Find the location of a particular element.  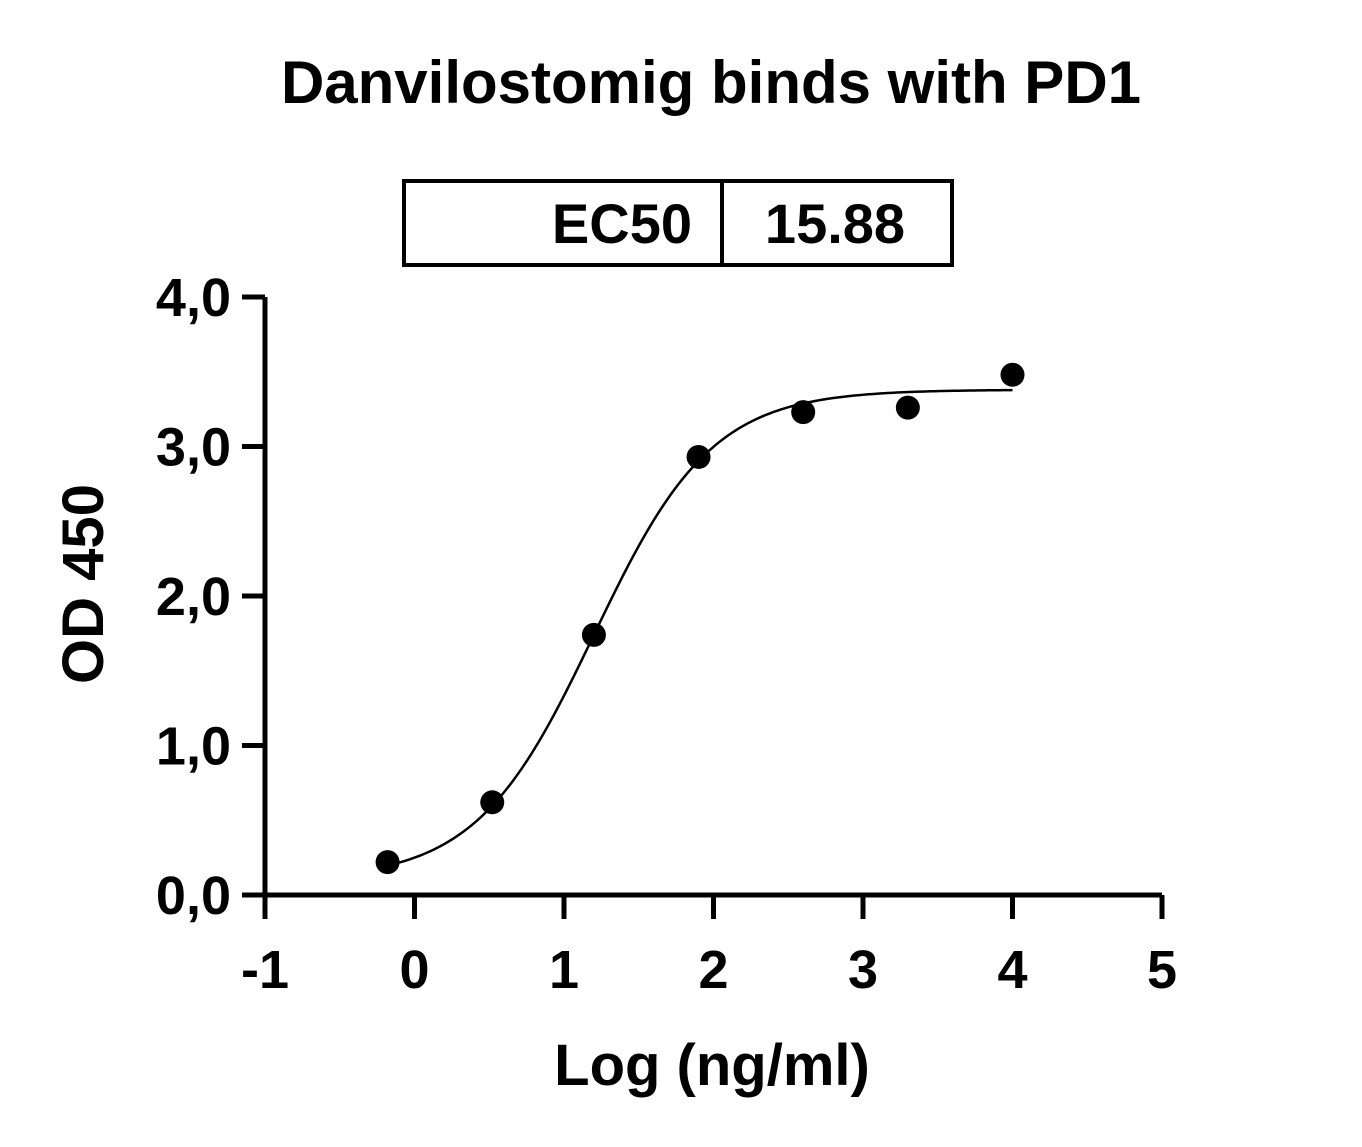

ec50-table-border is located at coordinates (678, 223).